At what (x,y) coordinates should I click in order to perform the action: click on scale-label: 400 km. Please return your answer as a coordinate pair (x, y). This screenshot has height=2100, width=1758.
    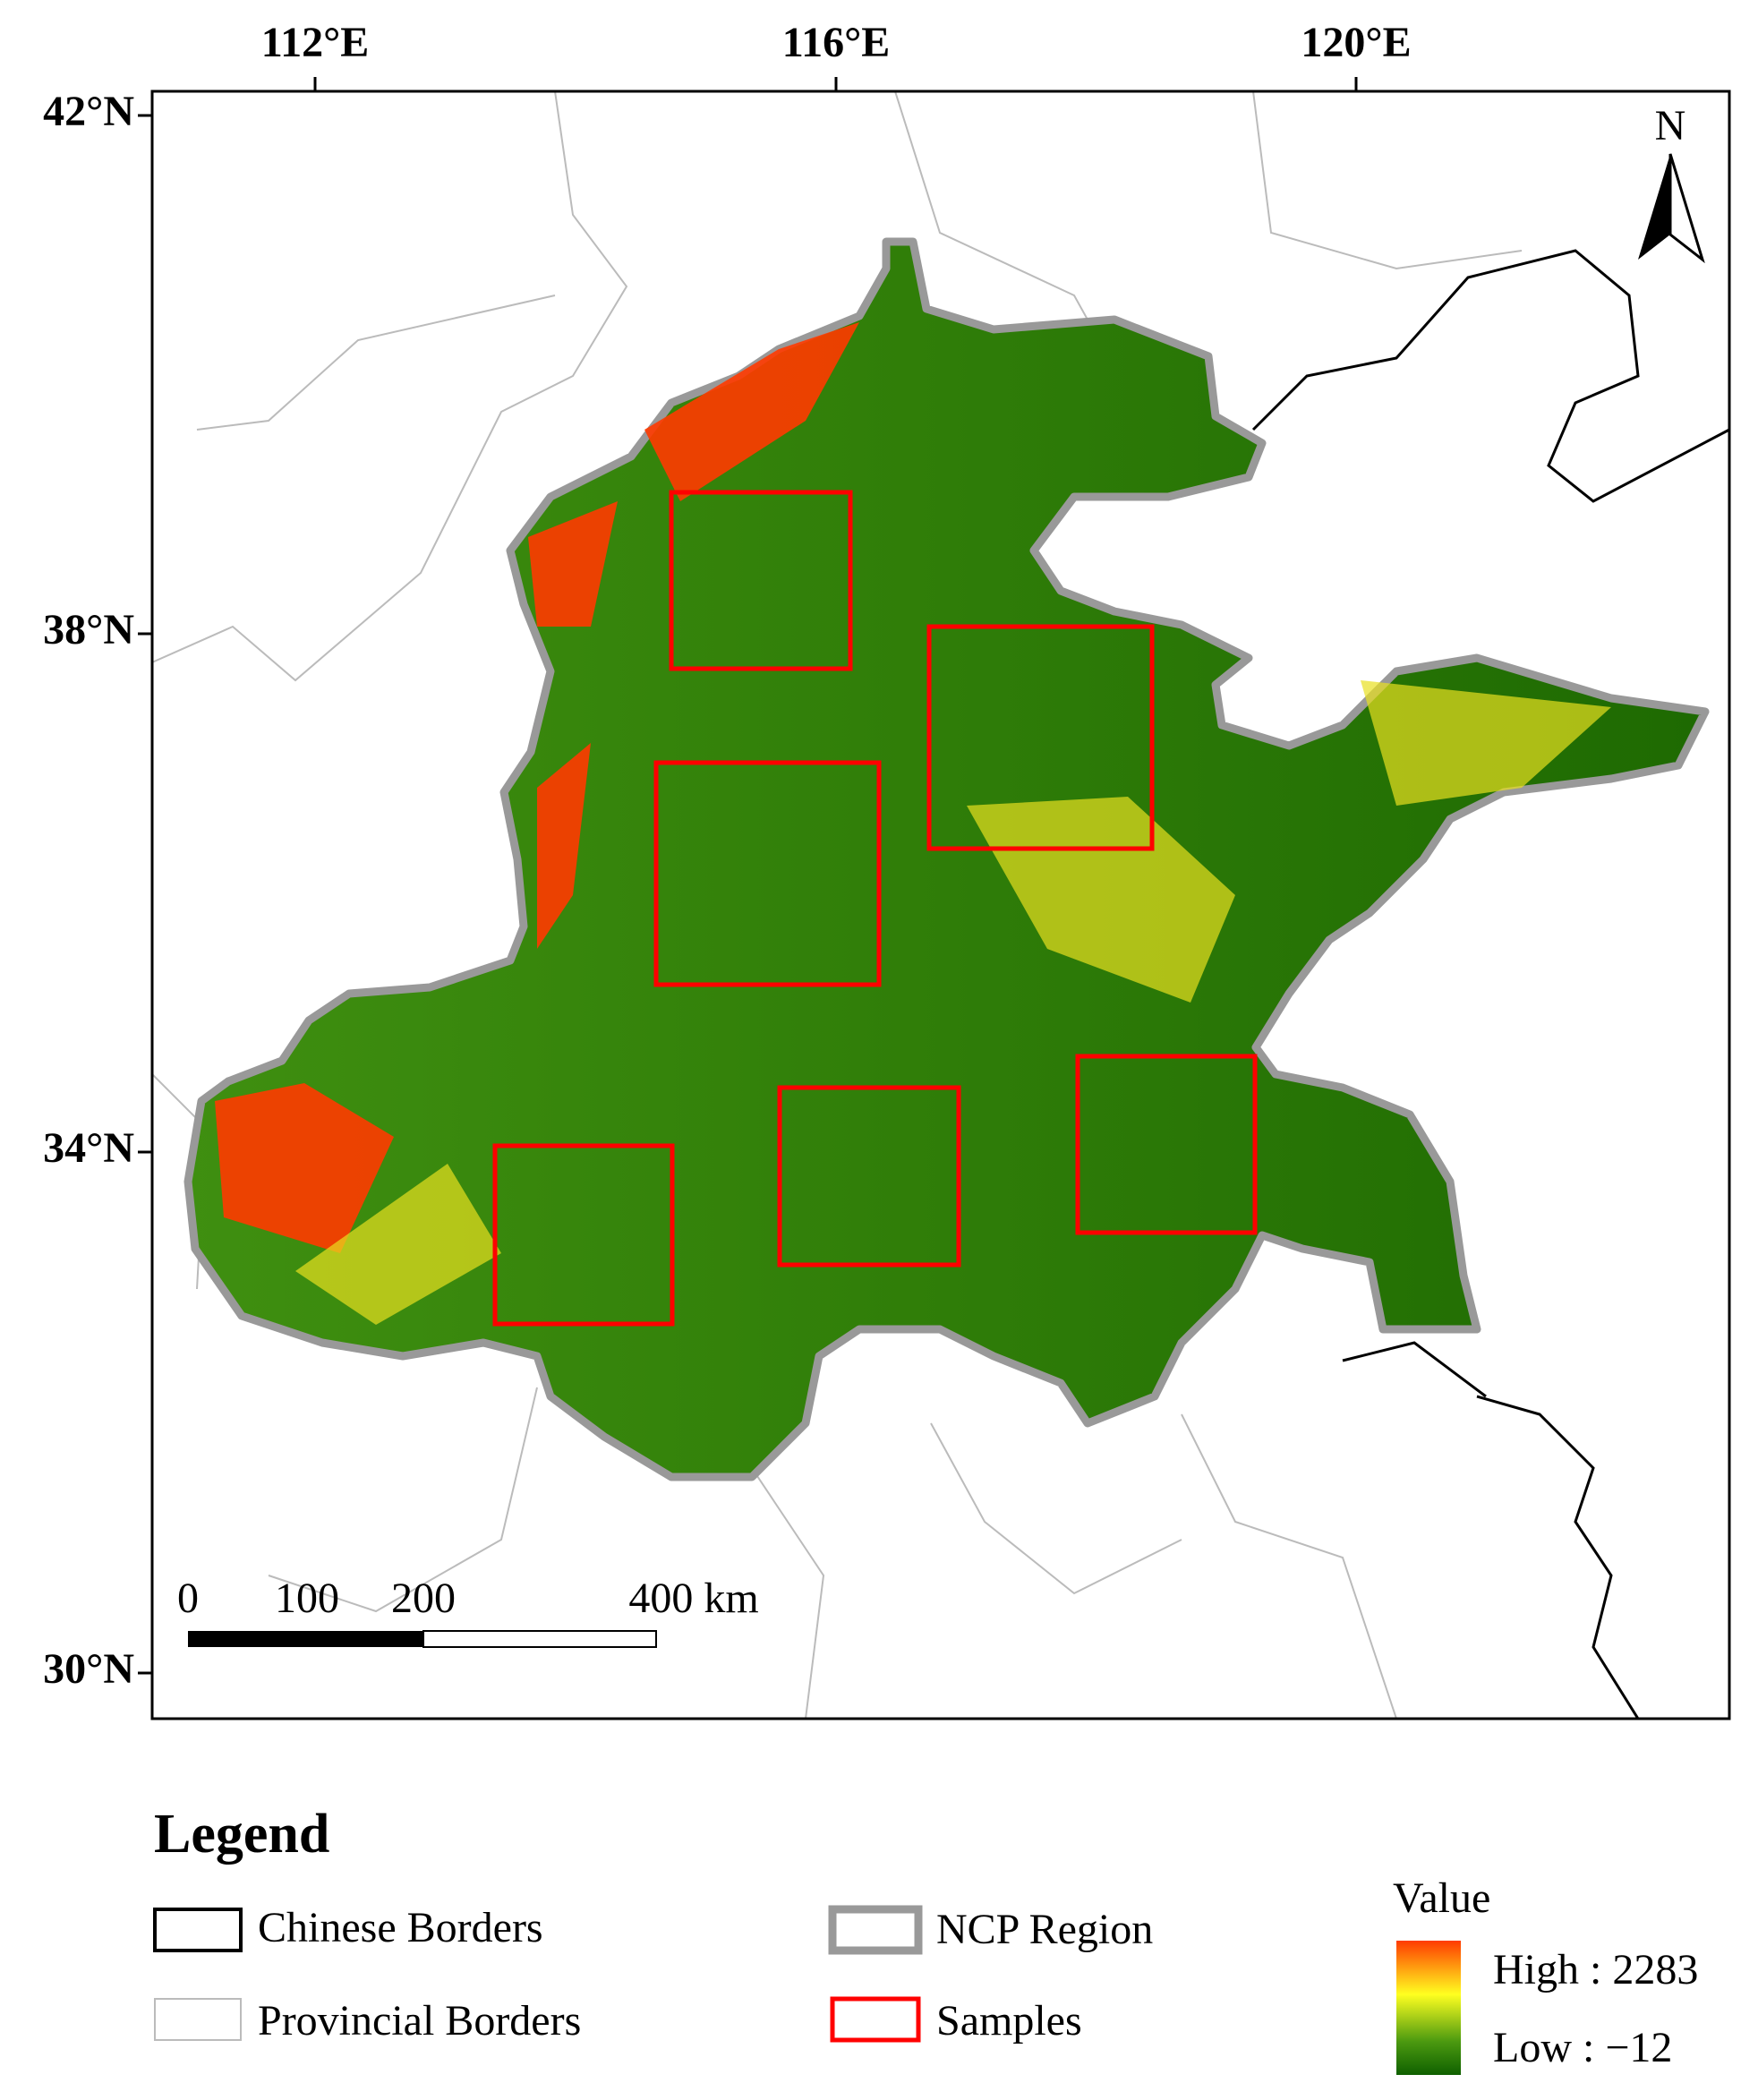
    Looking at the image, I should click on (693, 1598).